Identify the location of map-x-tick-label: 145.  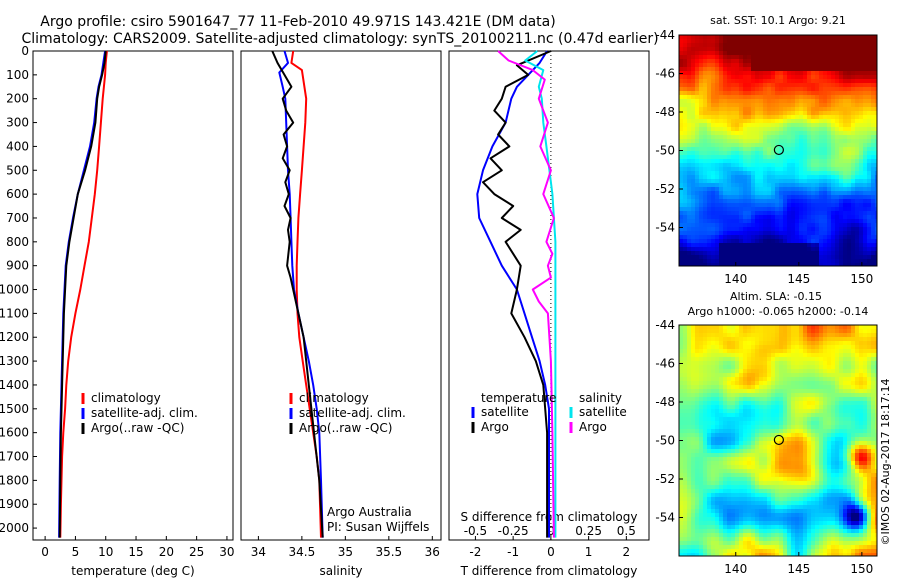
(798, 279).